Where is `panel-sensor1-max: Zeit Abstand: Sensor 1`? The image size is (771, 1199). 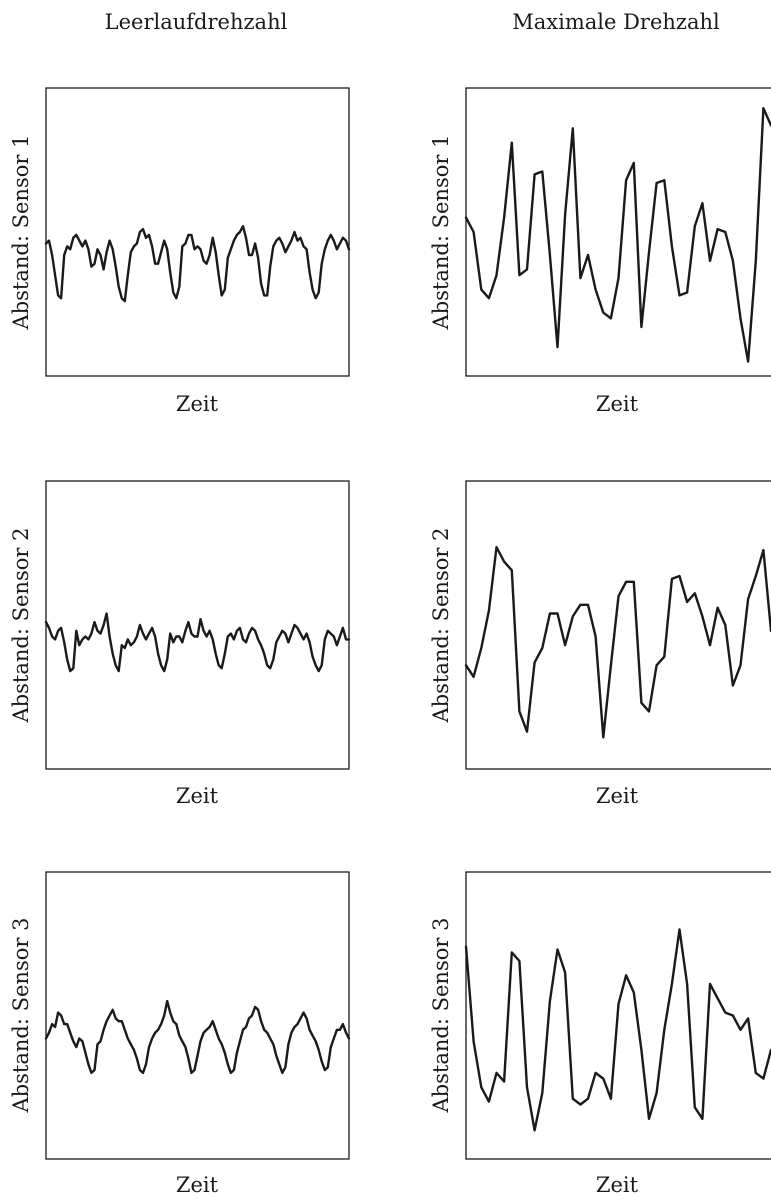 panel-sensor1-max: Zeit Abstand: Sensor 1 is located at coordinates (600, 251).